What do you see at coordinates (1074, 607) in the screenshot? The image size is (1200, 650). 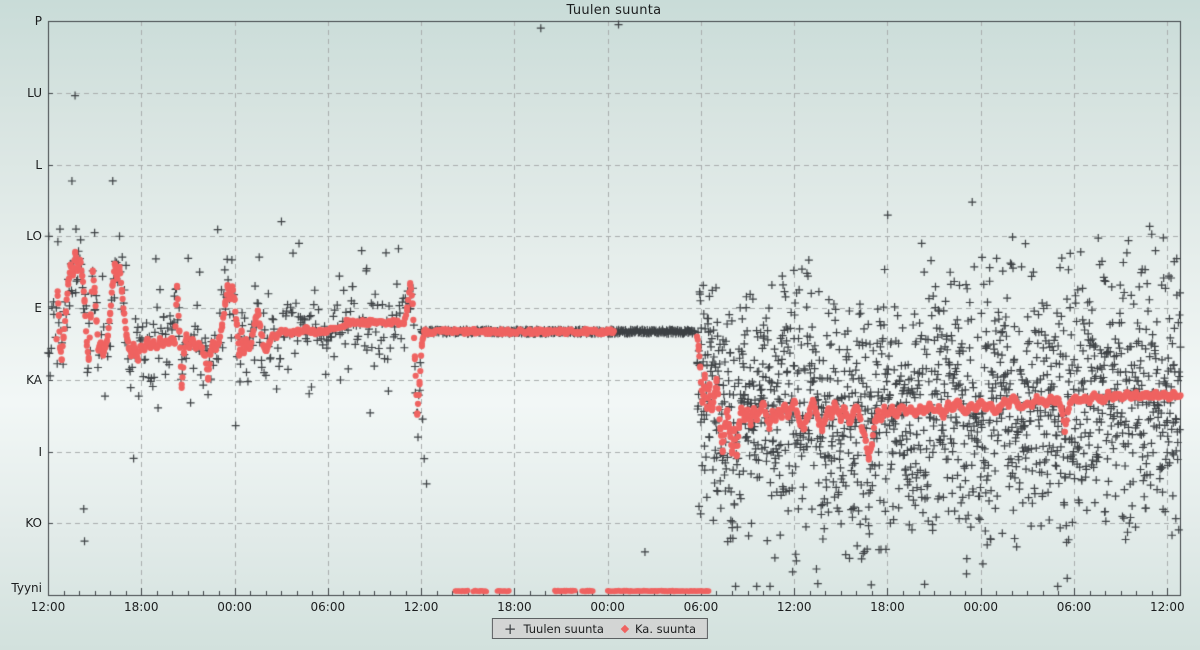 I see `x-axis-label-66h: 06:00` at bounding box center [1074, 607].